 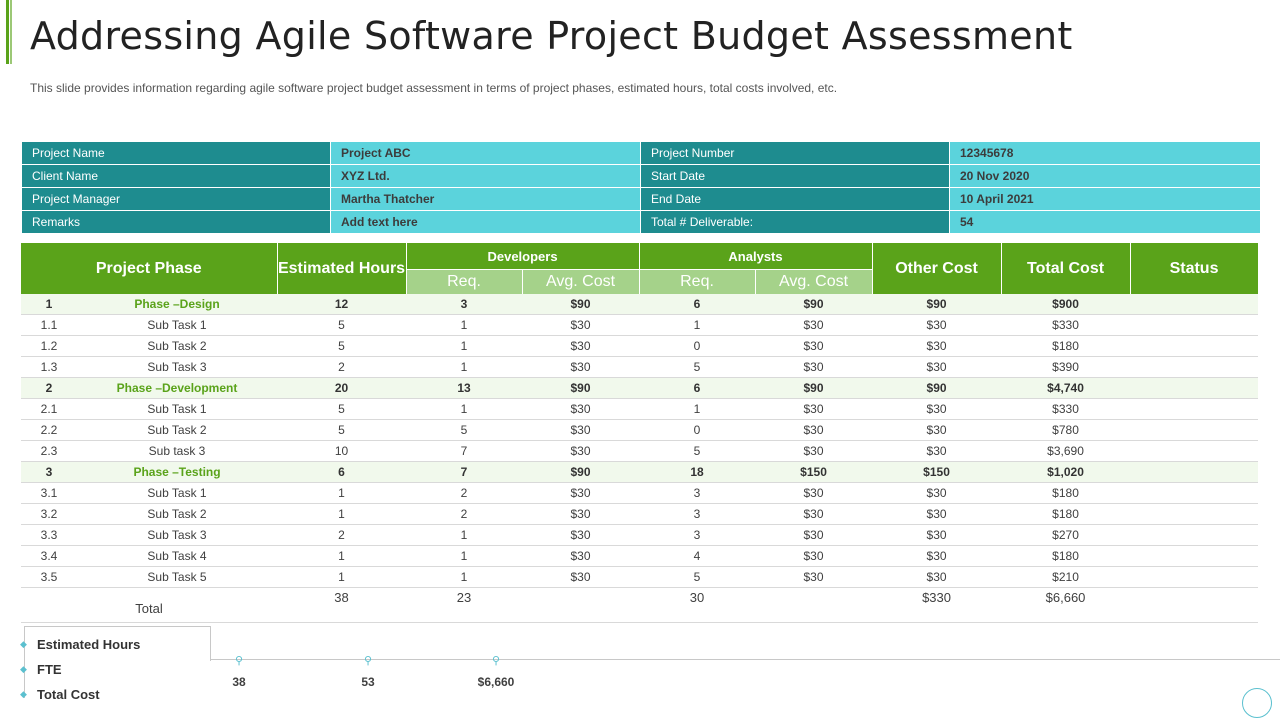 What do you see at coordinates (177, 325) in the screenshot?
I see `row-name: Sub Task 1` at bounding box center [177, 325].